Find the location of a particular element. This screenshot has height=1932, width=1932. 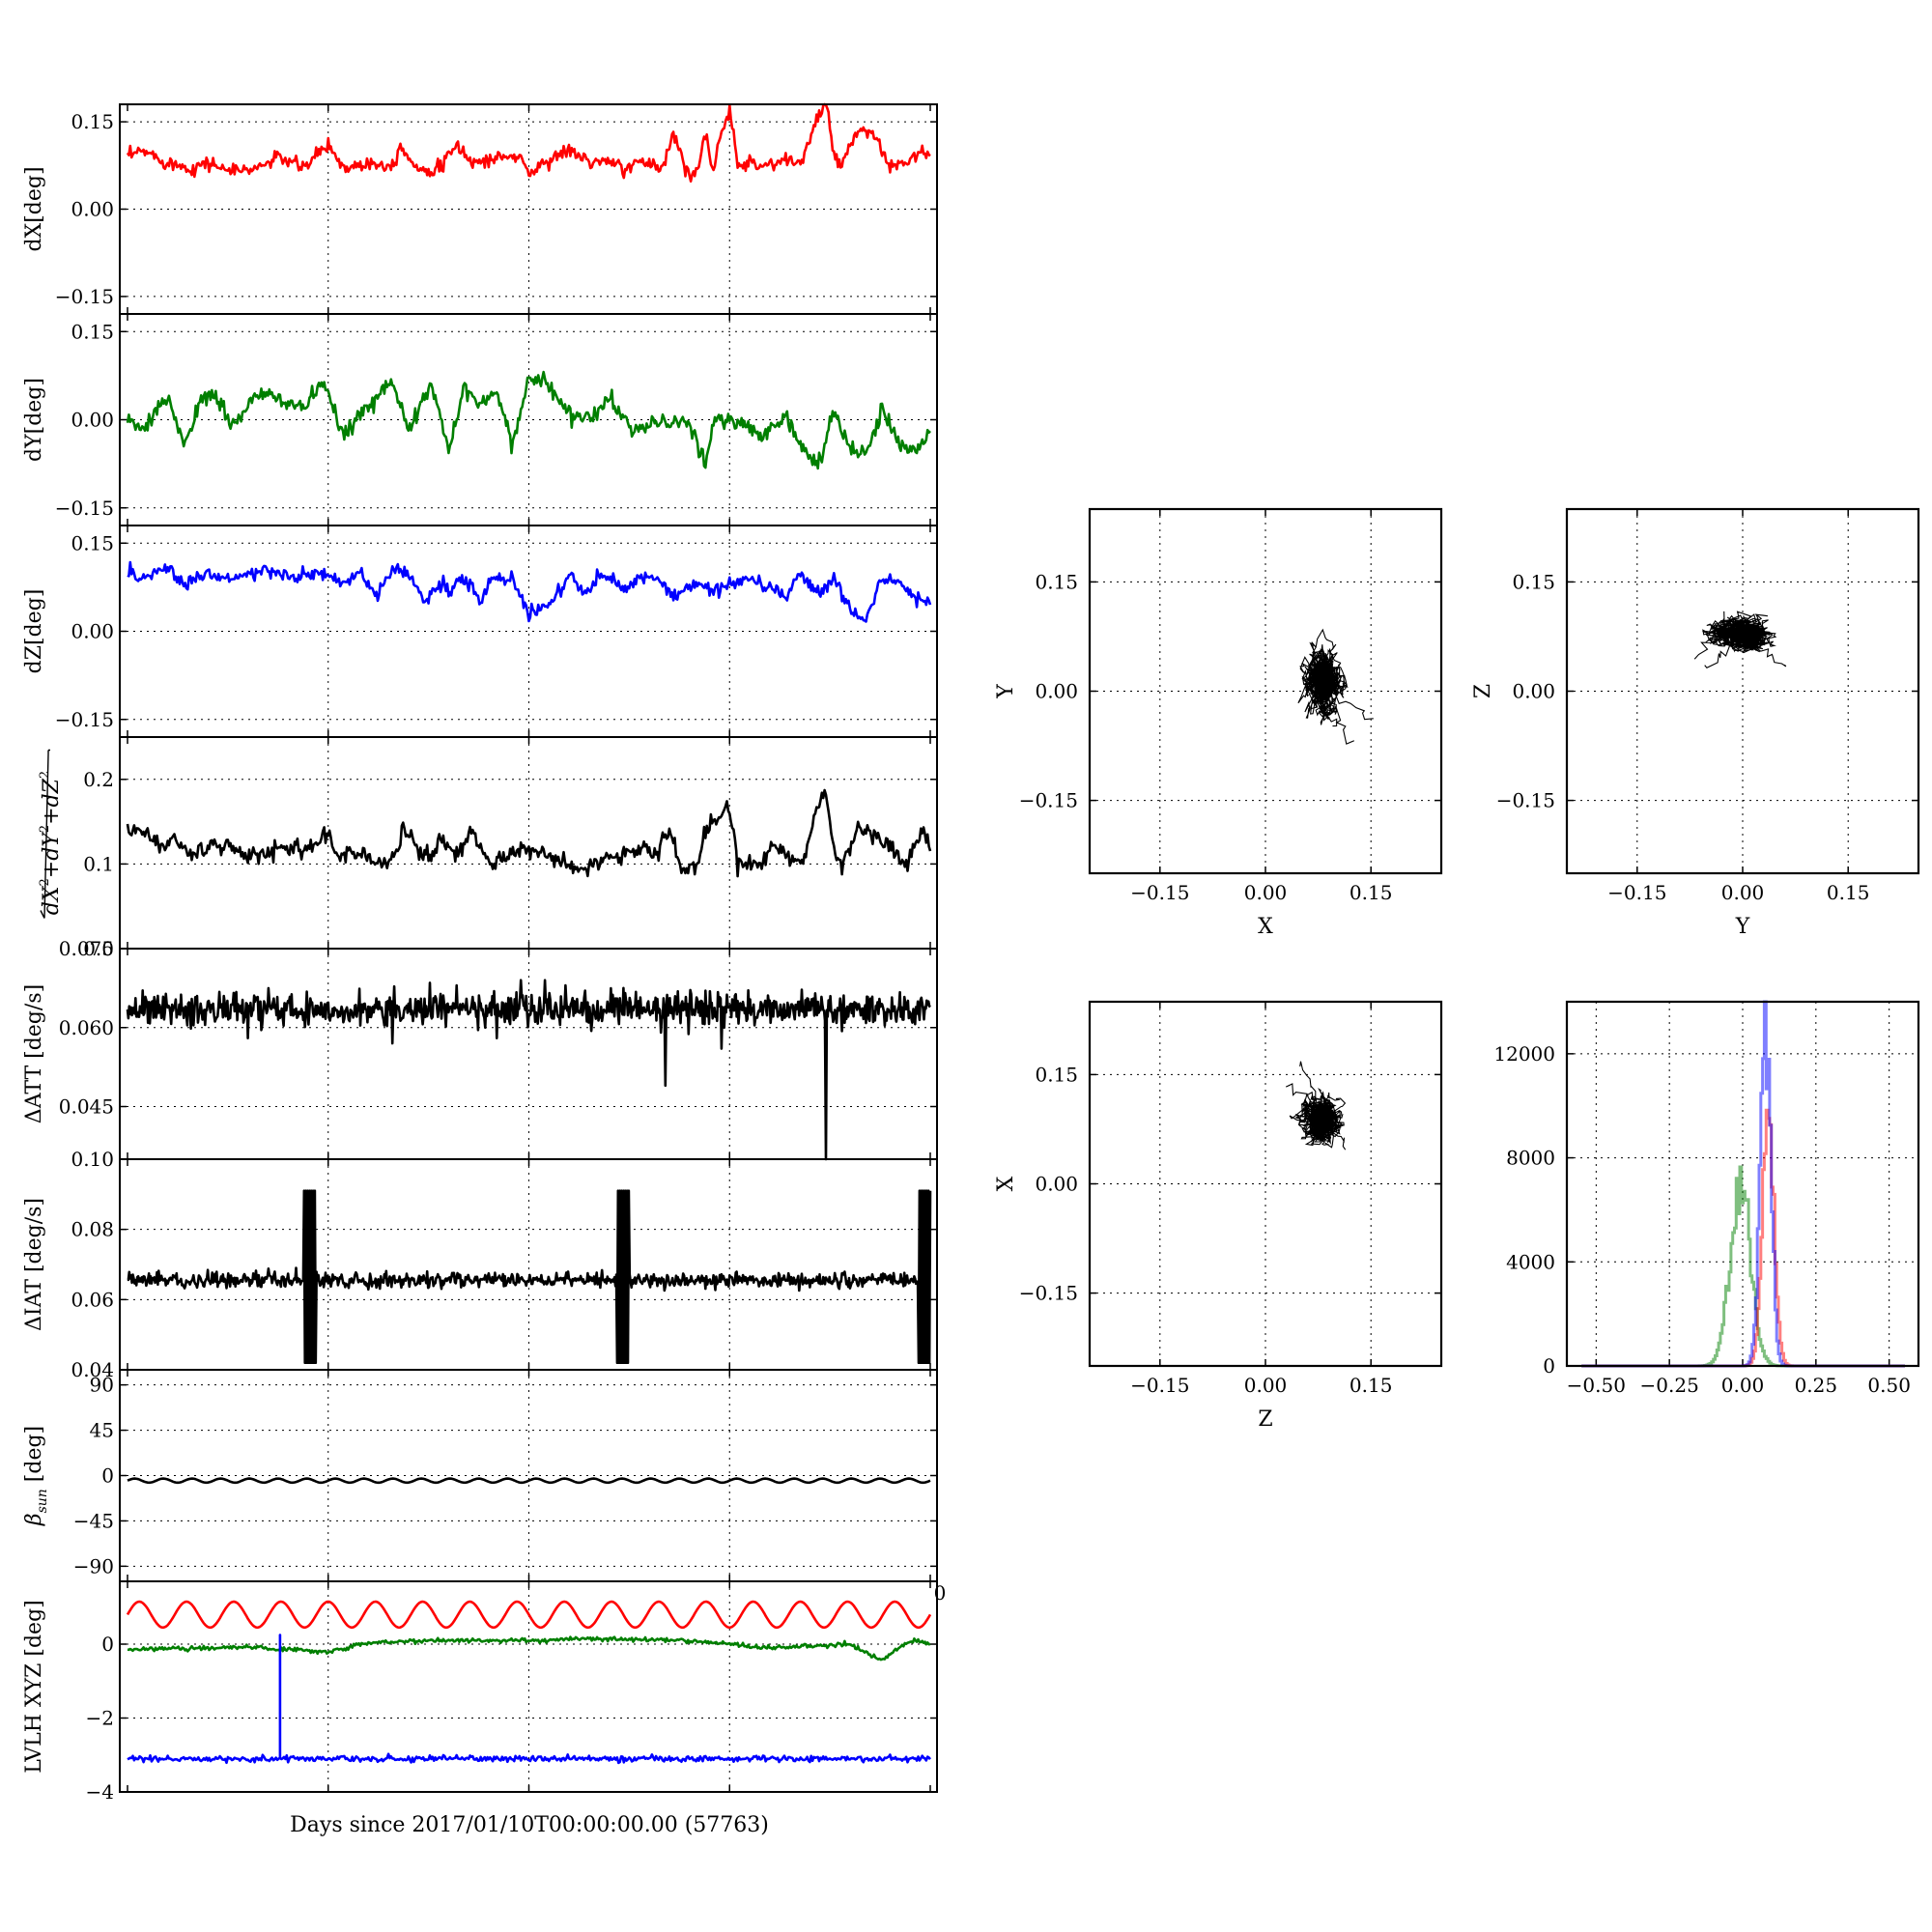

grid-dtot is located at coordinates (528, 843).